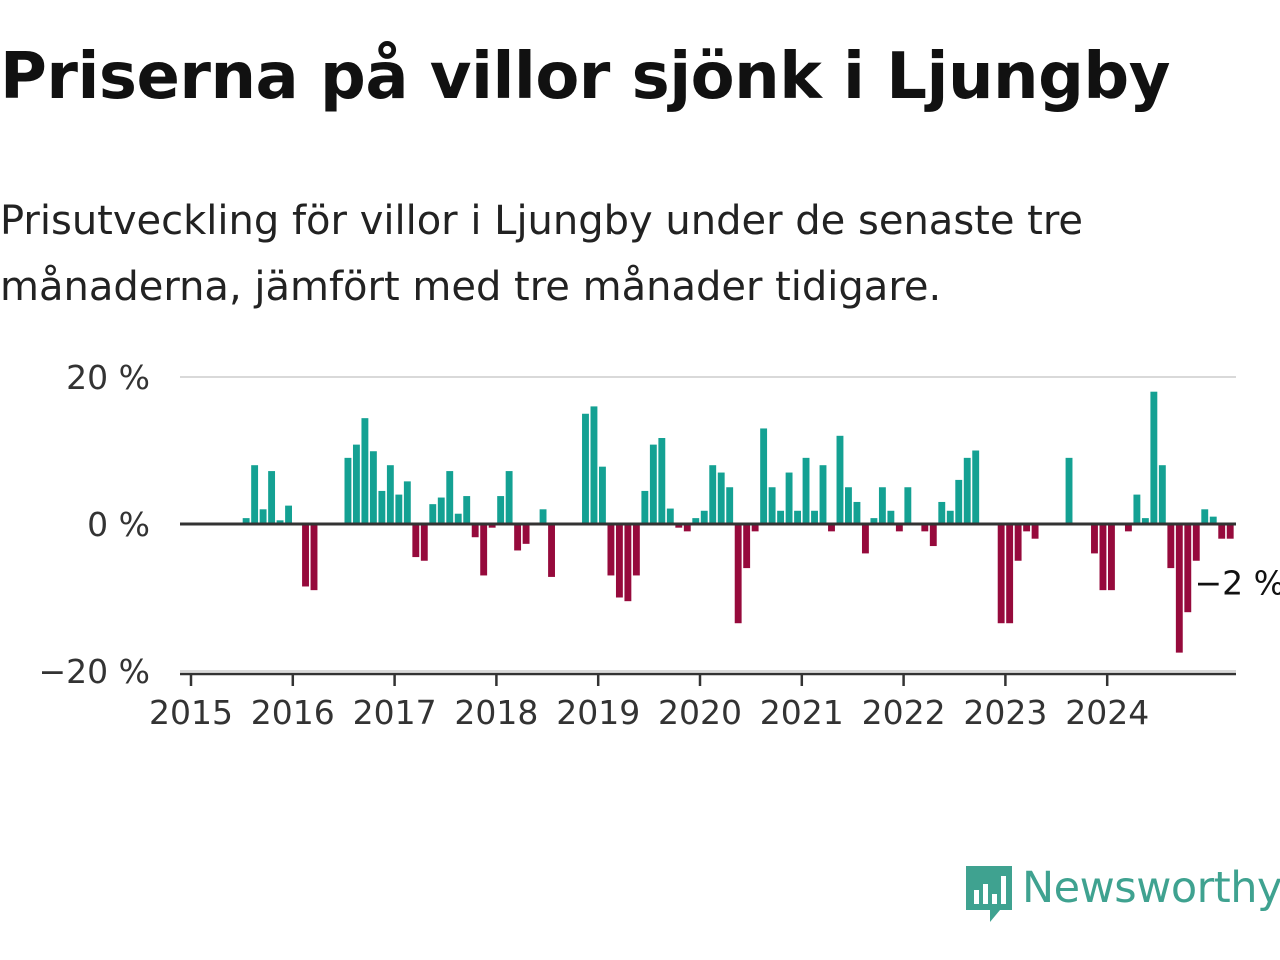 Image resolution: width=1280 pixels, height=960 pixels. Describe the element at coordinates (108, 377) in the screenshot. I see `y-tick-label: 20 %` at that location.